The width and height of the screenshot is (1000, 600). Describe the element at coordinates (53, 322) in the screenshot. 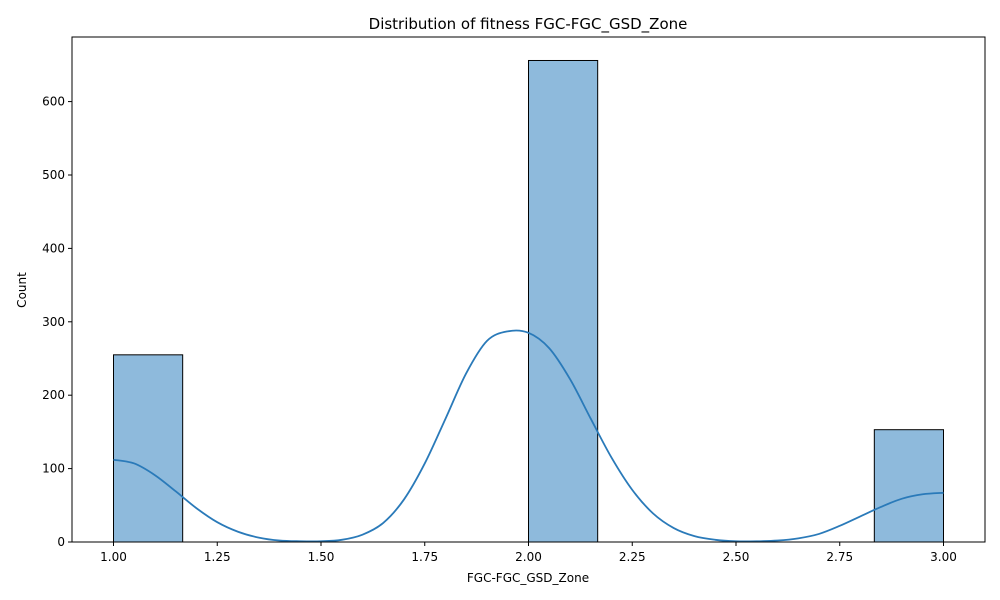

I see `y-tick-label: 300` at that location.